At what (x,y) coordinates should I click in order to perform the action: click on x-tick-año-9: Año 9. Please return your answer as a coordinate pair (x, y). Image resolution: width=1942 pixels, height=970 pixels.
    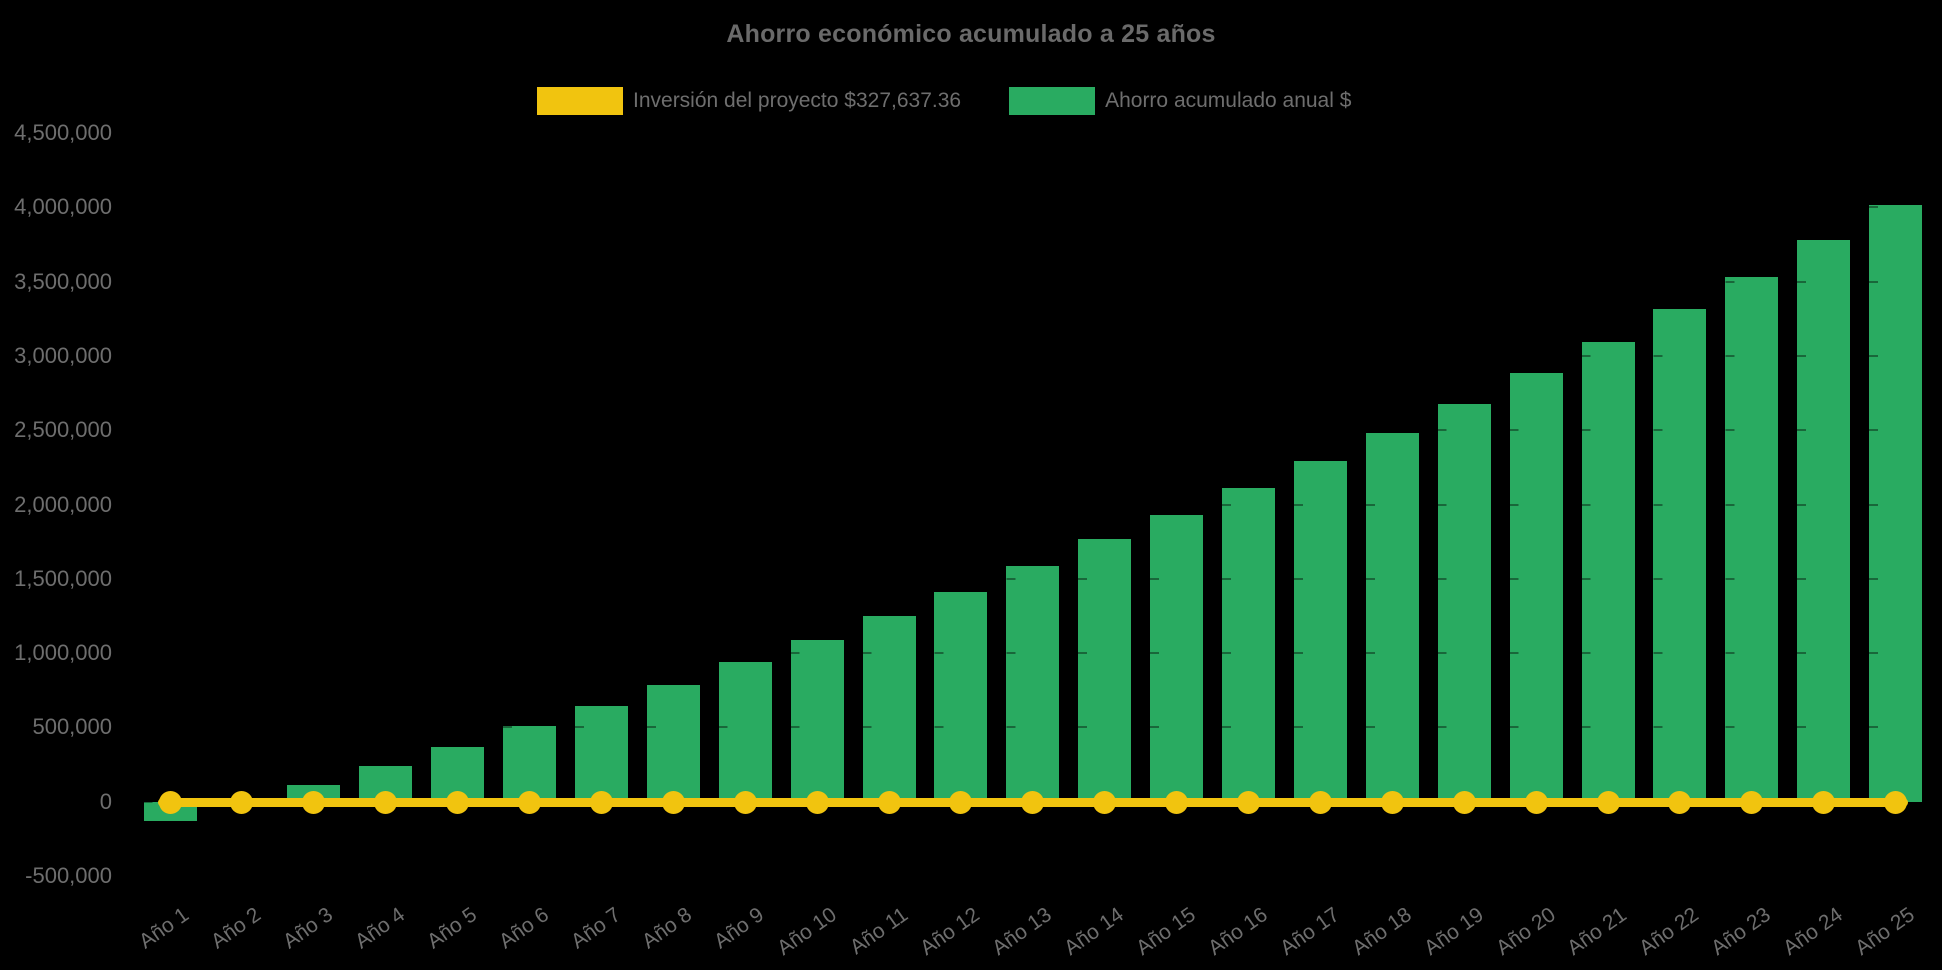
    Looking at the image, I should click on (739, 928).